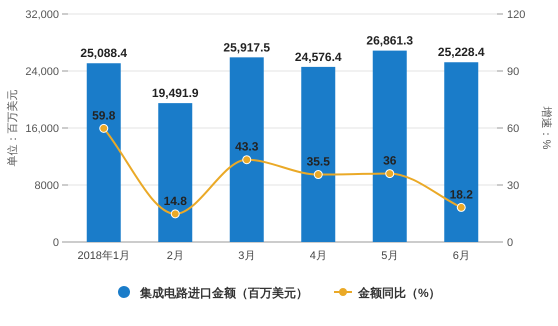 The image size is (558, 326). Describe the element at coordinates (399, 293) in the screenshot. I see `legend-label: 金额同比（%）` at that location.